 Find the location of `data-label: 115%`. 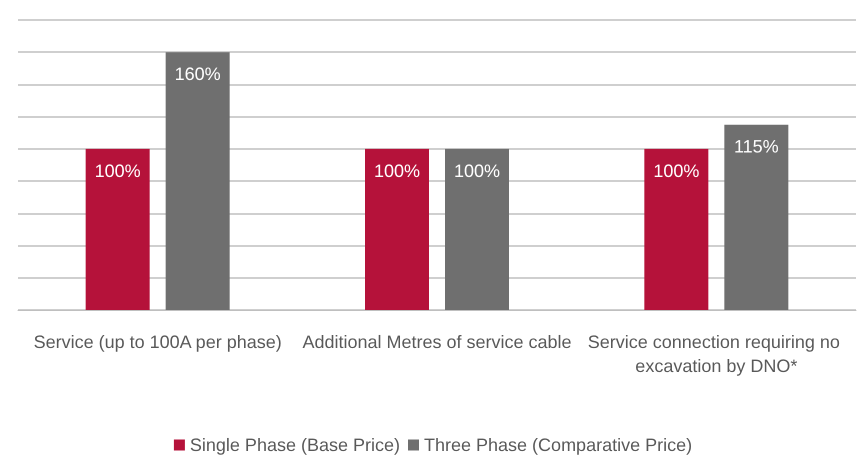

data-label: 115% is located at coordinates (756, 146).